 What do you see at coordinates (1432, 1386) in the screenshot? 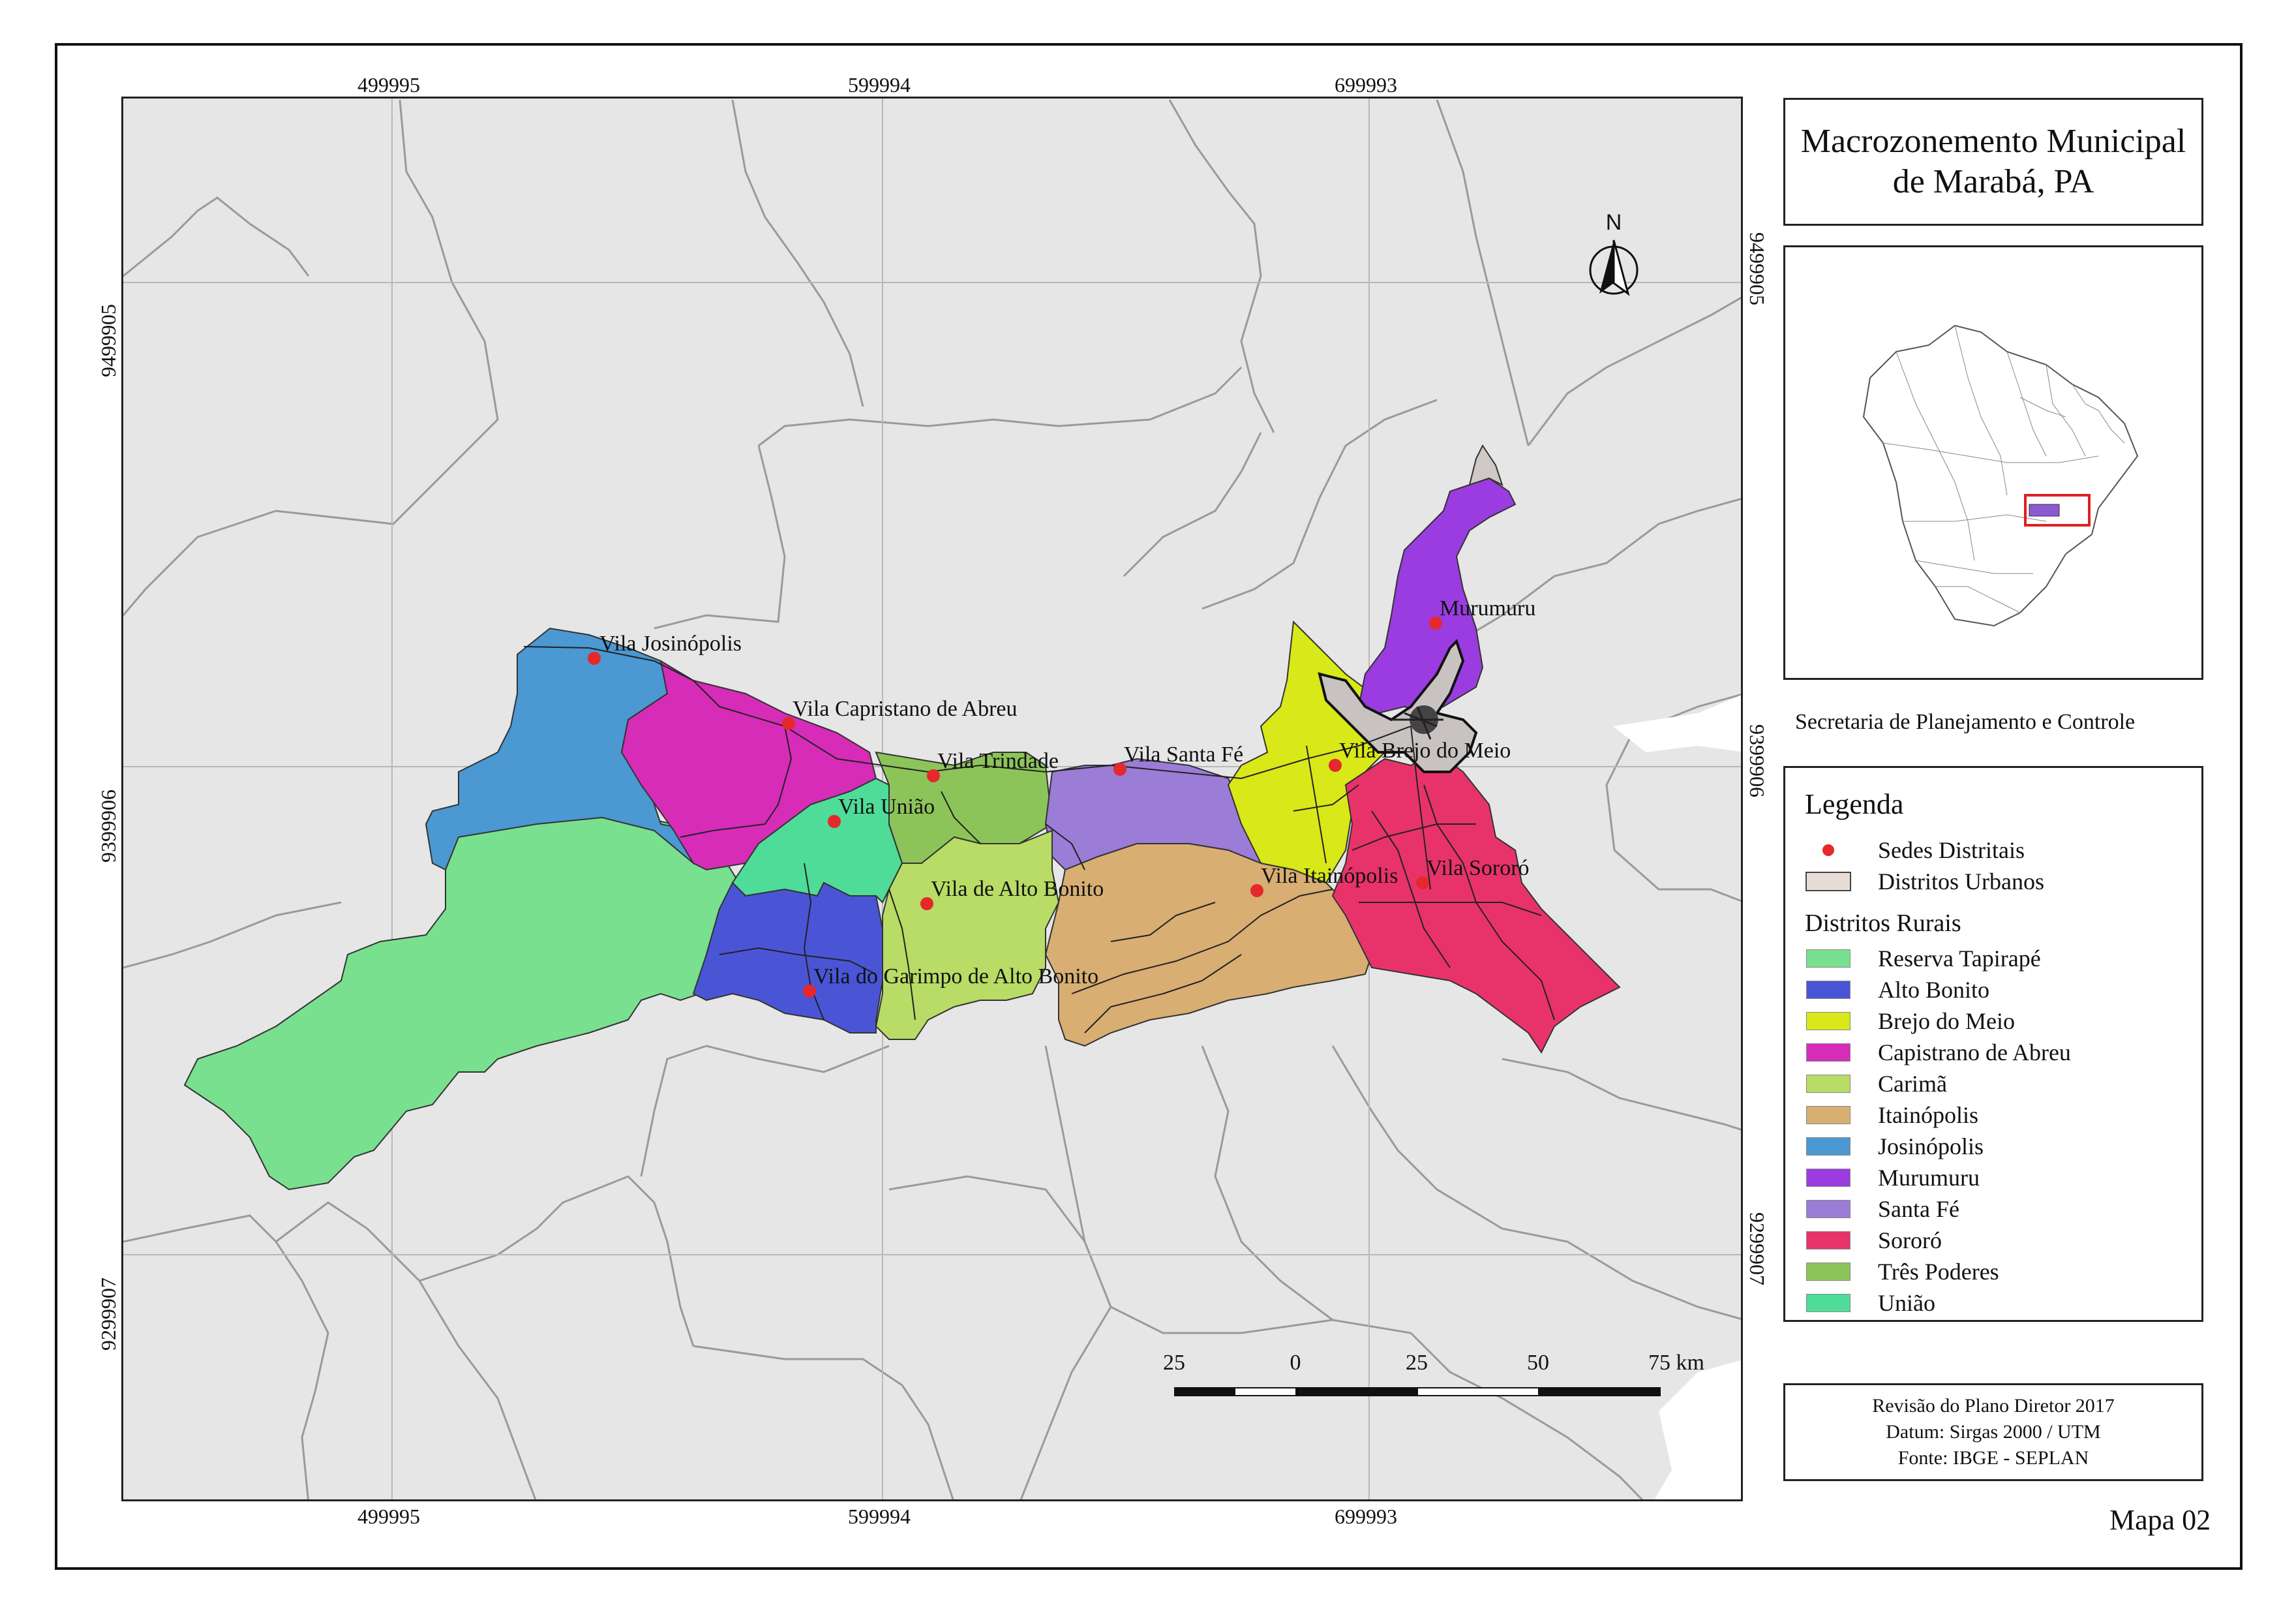
I see `scale-bar: 25 0 25 50 75 km` at bounding box center [1432, 1386].